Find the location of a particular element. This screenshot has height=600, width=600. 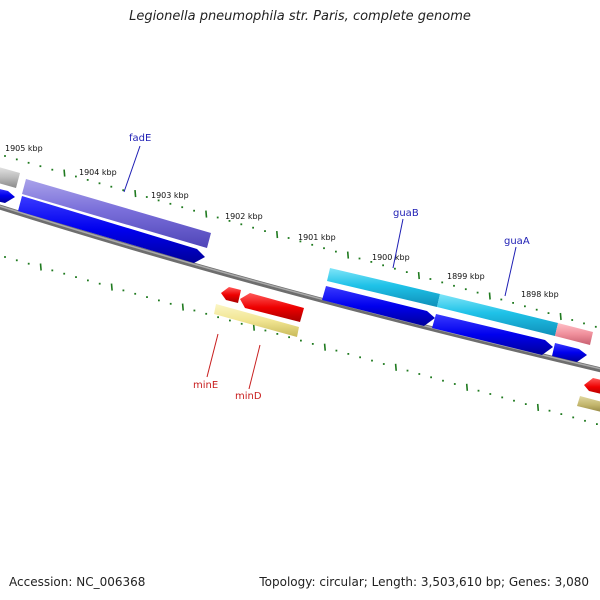

cds-forward-end is located at coordinates (569, 352).